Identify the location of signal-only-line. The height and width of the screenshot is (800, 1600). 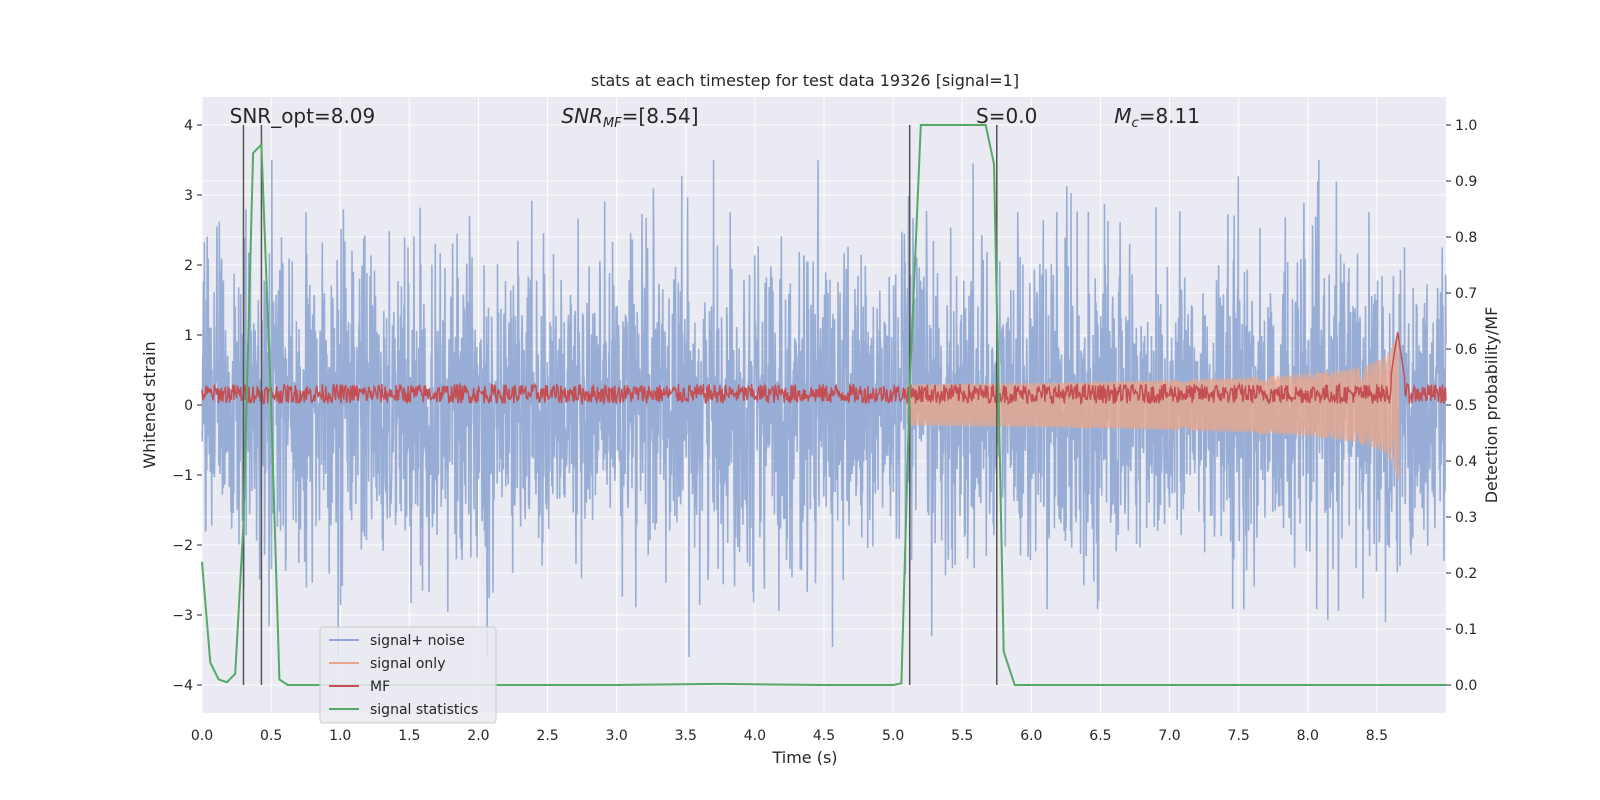
(1153, 406).